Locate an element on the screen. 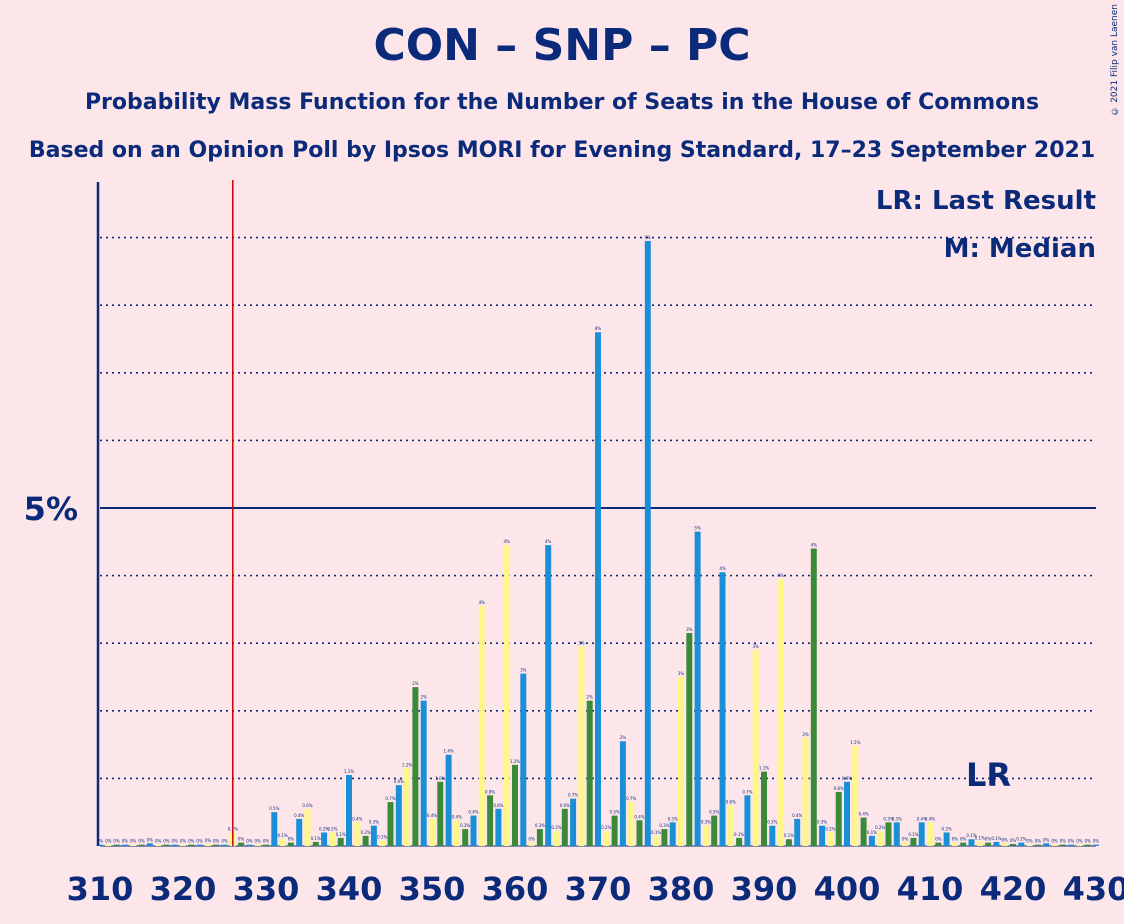 The image size is (1124, 924). bar-label-seat-347: 1.2% is located at coordinates (407, 764).